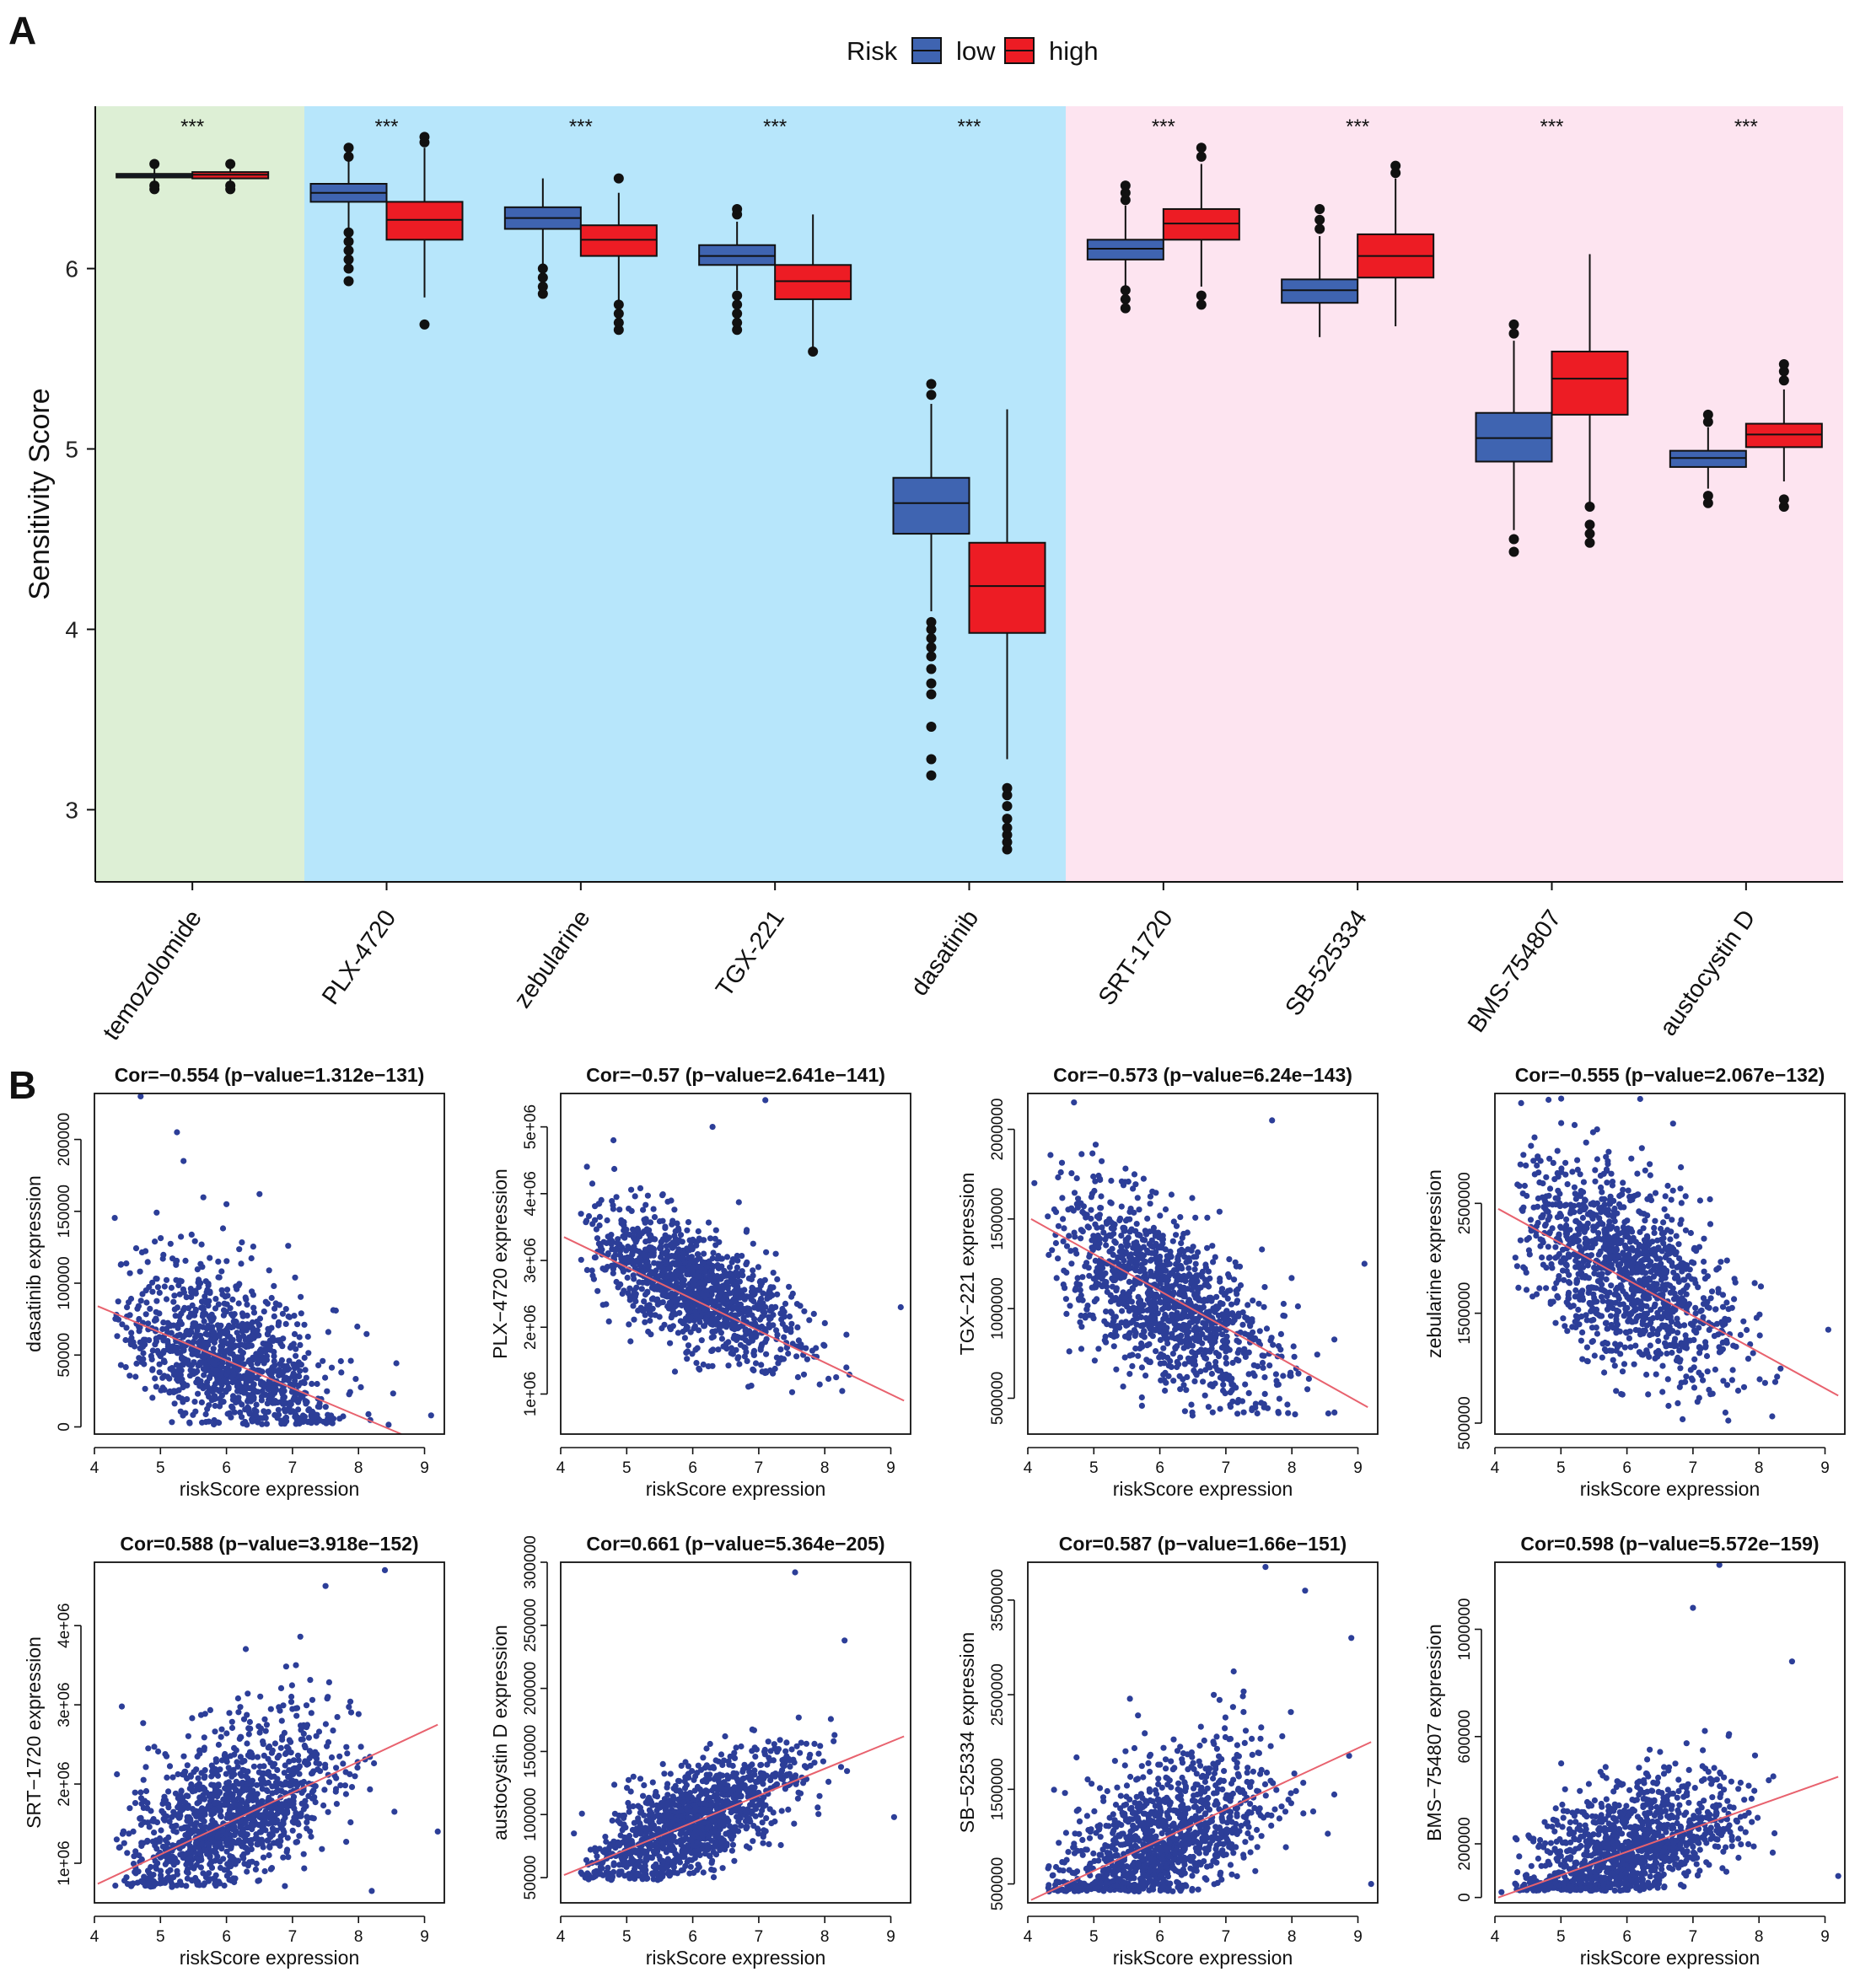  Describe the element at coordinates (1551, 127) in the screenshot. I see `significance-bms-754807: ***` at that location.